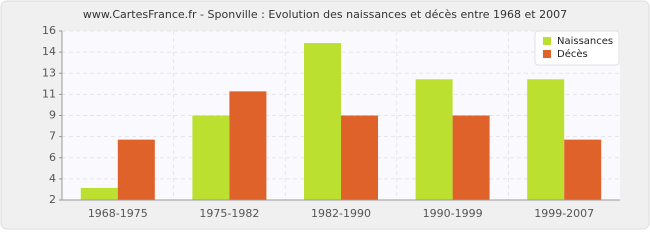 The width and height of the screenshot is (650, 240). What do you see at coordinates (453, 213) in the screenshot?
I see `x-tick-label: 1990-1999` at bounding box center [453, 213].